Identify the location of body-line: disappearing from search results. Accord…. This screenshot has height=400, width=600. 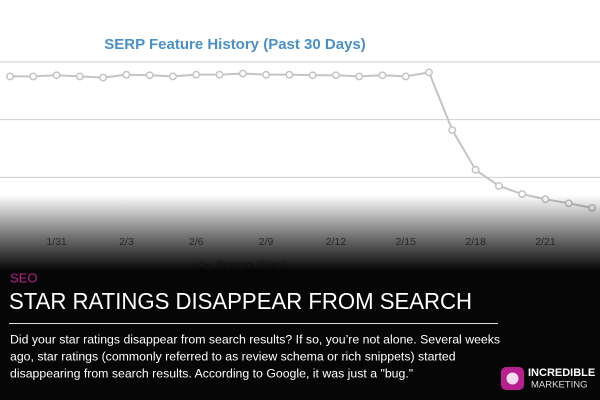
(211, 373).